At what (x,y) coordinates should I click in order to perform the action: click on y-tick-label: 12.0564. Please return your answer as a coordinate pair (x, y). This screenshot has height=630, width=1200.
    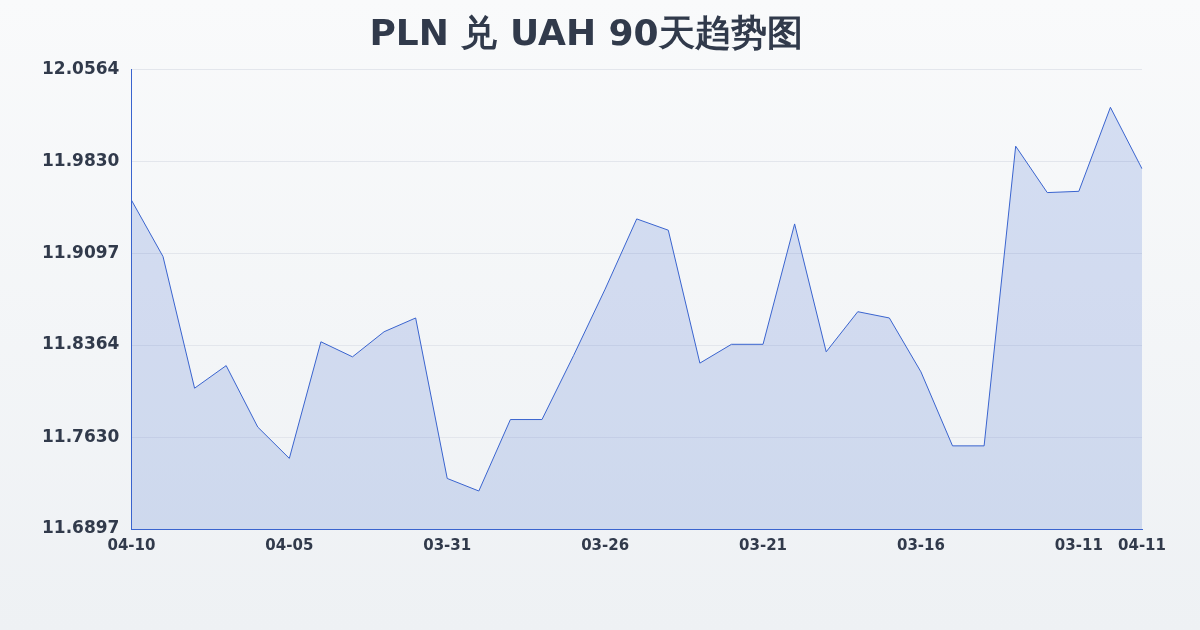
    Looking at the image, I should click on (80, 67).